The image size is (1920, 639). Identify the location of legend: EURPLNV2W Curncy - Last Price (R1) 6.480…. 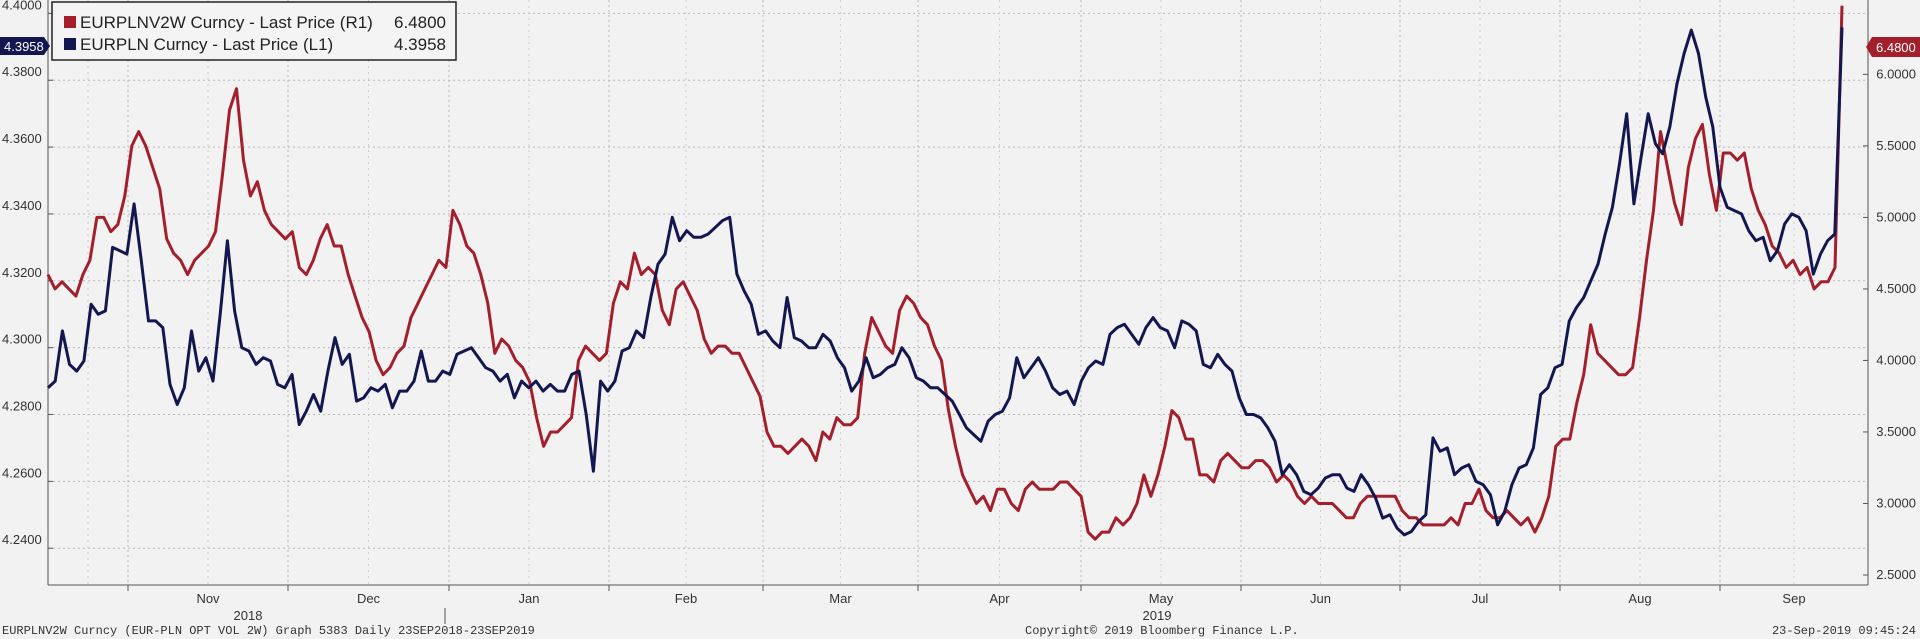
(254, 31).